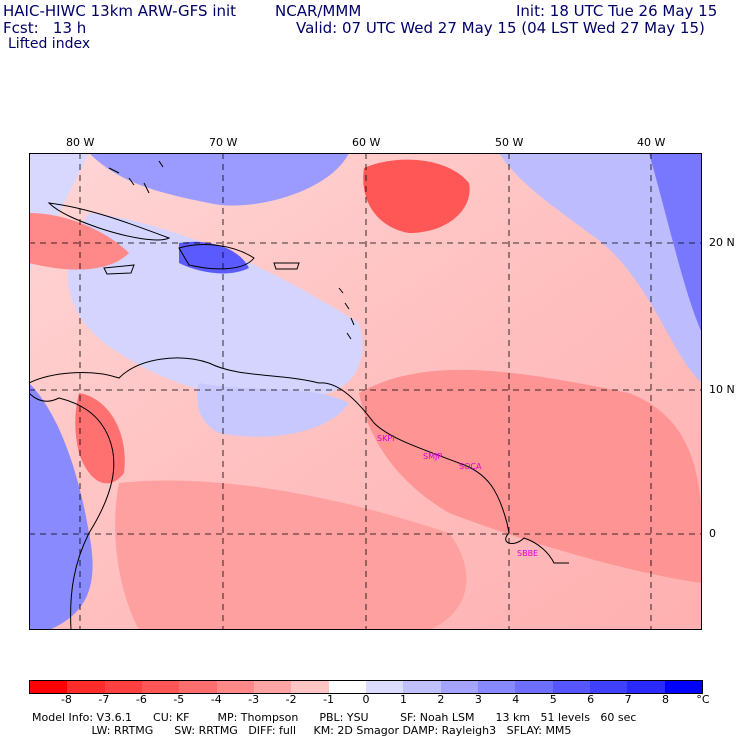  What do you see at coordinates (432, 456) in the screenshot?
I see `station-smjp: SMJP` at bounding box center [432, 456].